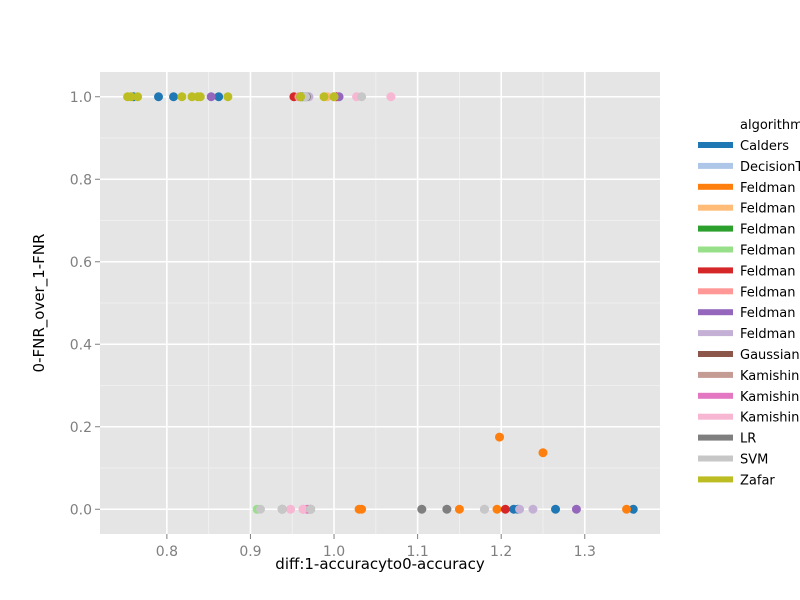 The height and width of the screenshot is (600, 800). I want to click on y-tick-label: 0.2, so click(81, 428).